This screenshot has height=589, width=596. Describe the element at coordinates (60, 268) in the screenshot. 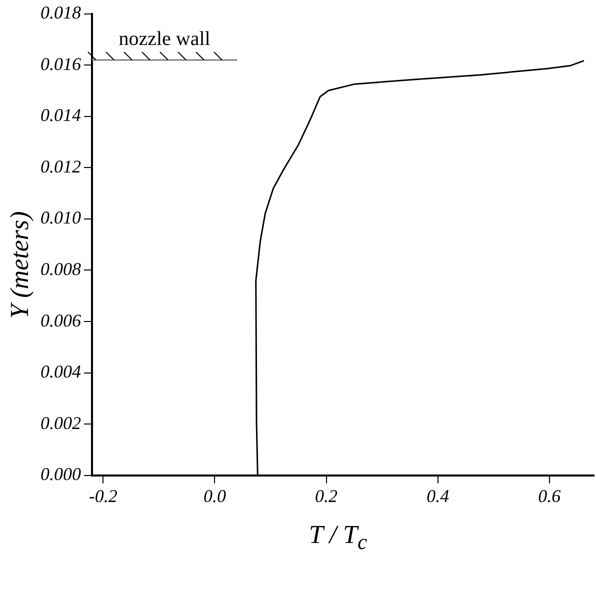

I see `y-tick-label: 0.008` at that location.